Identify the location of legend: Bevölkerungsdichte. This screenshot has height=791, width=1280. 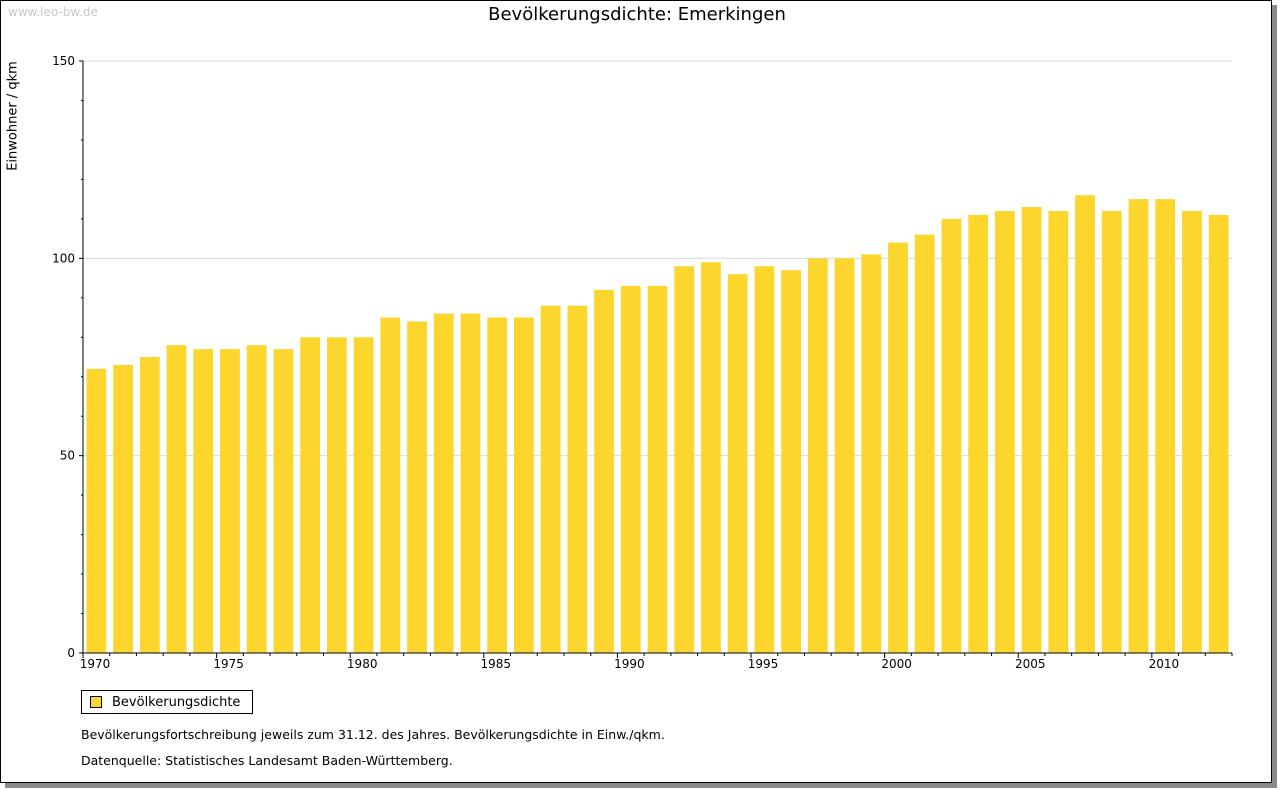
(167, 702).